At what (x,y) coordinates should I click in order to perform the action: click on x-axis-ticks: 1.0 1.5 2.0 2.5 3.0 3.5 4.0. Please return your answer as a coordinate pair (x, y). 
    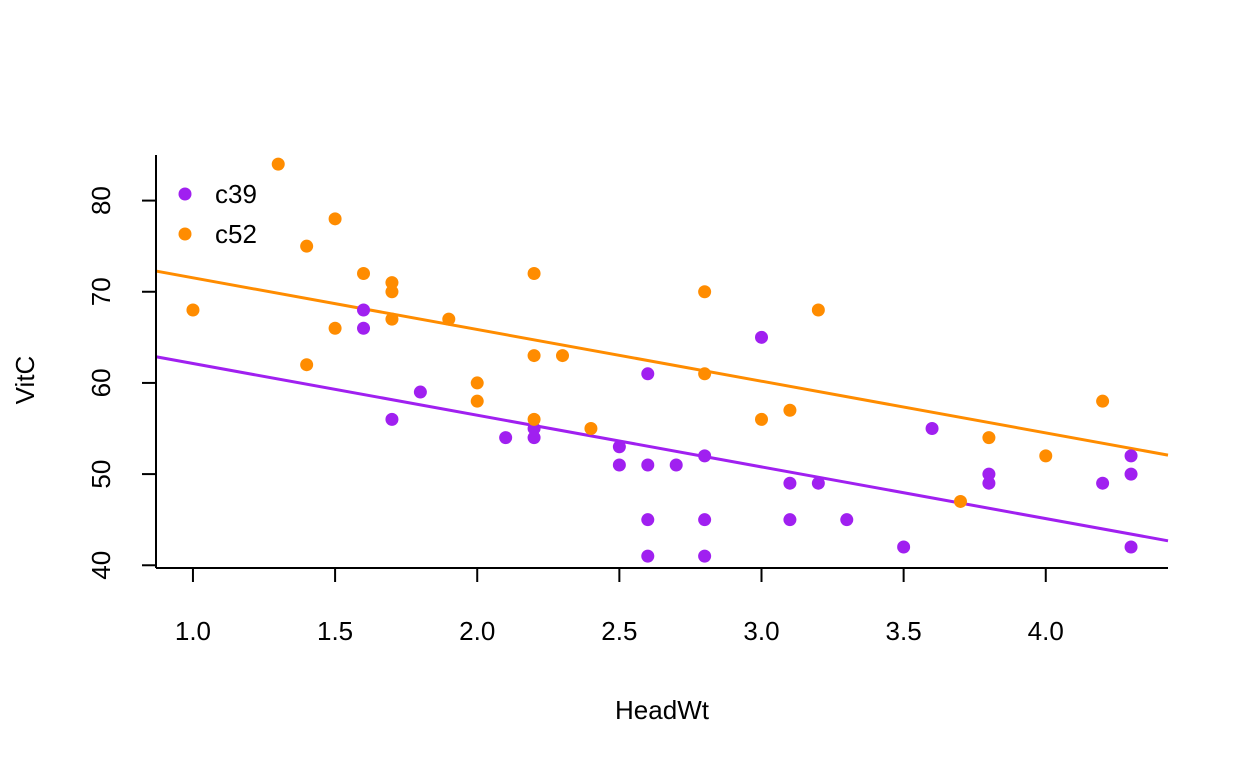
    Looking at the image, I should click on (619, 607).